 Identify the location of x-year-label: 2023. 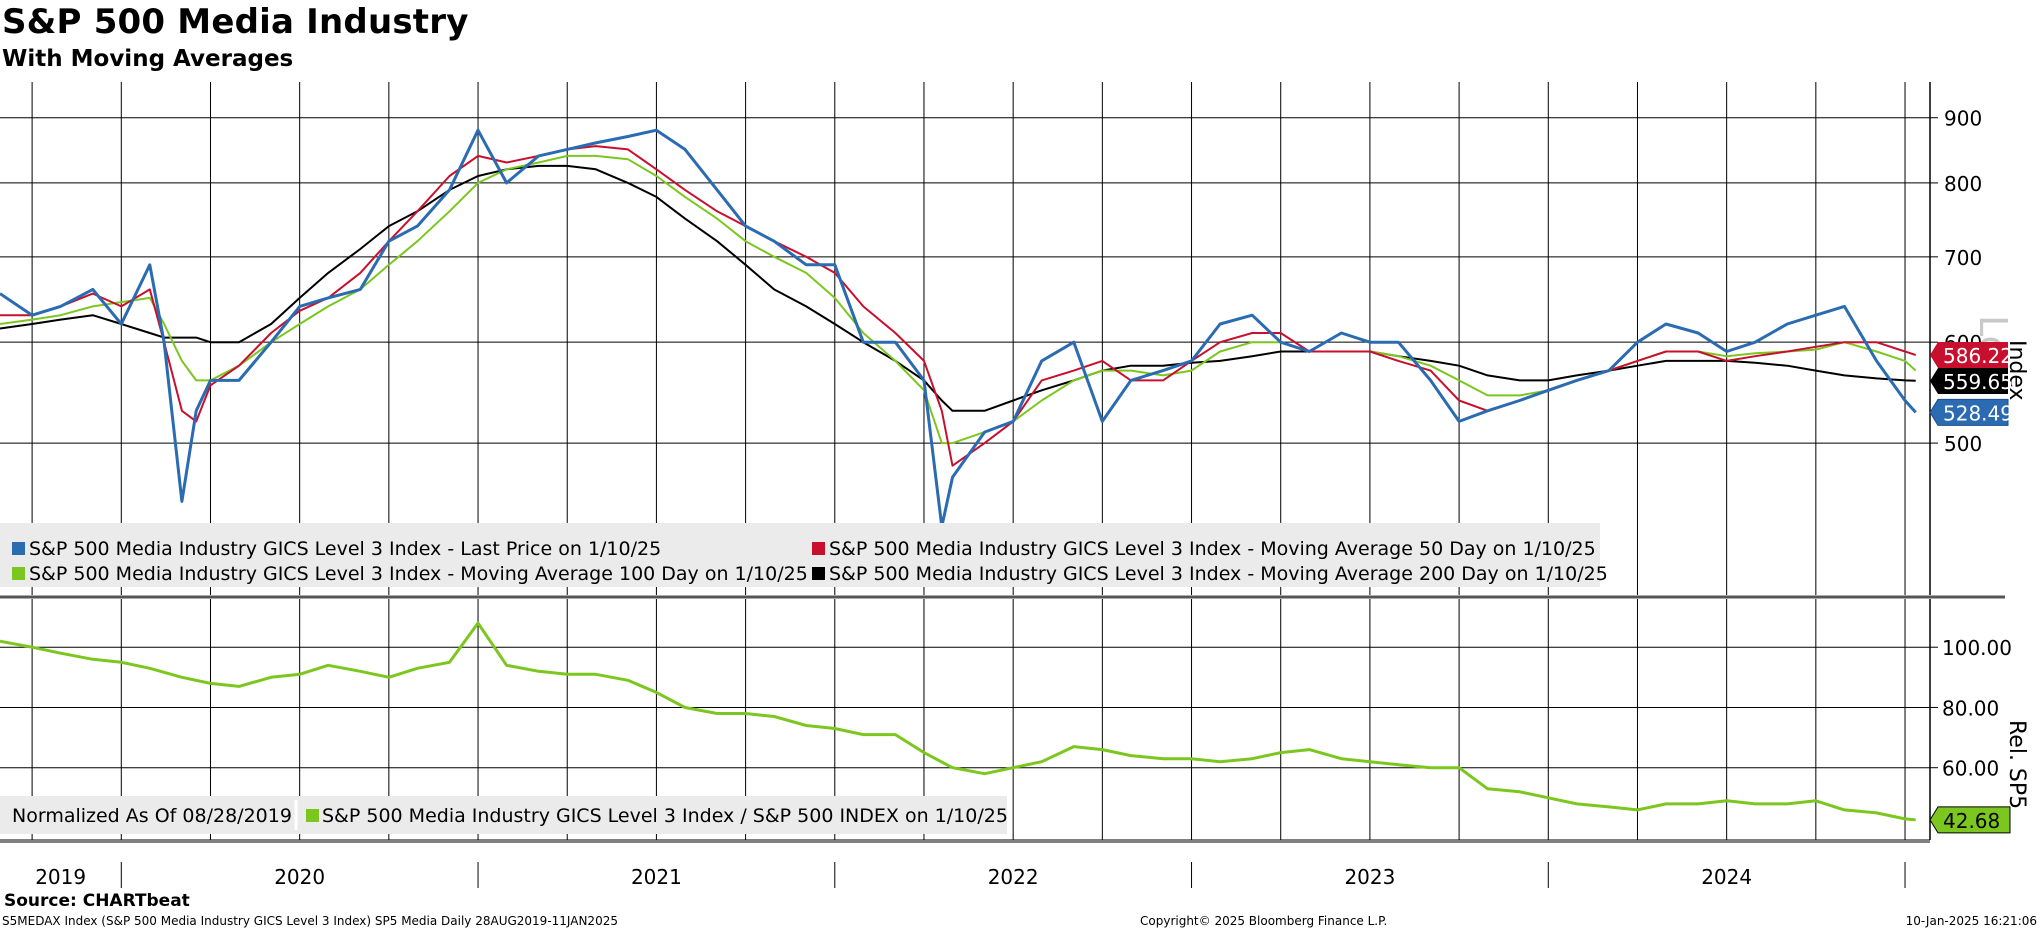
(1369, 877).